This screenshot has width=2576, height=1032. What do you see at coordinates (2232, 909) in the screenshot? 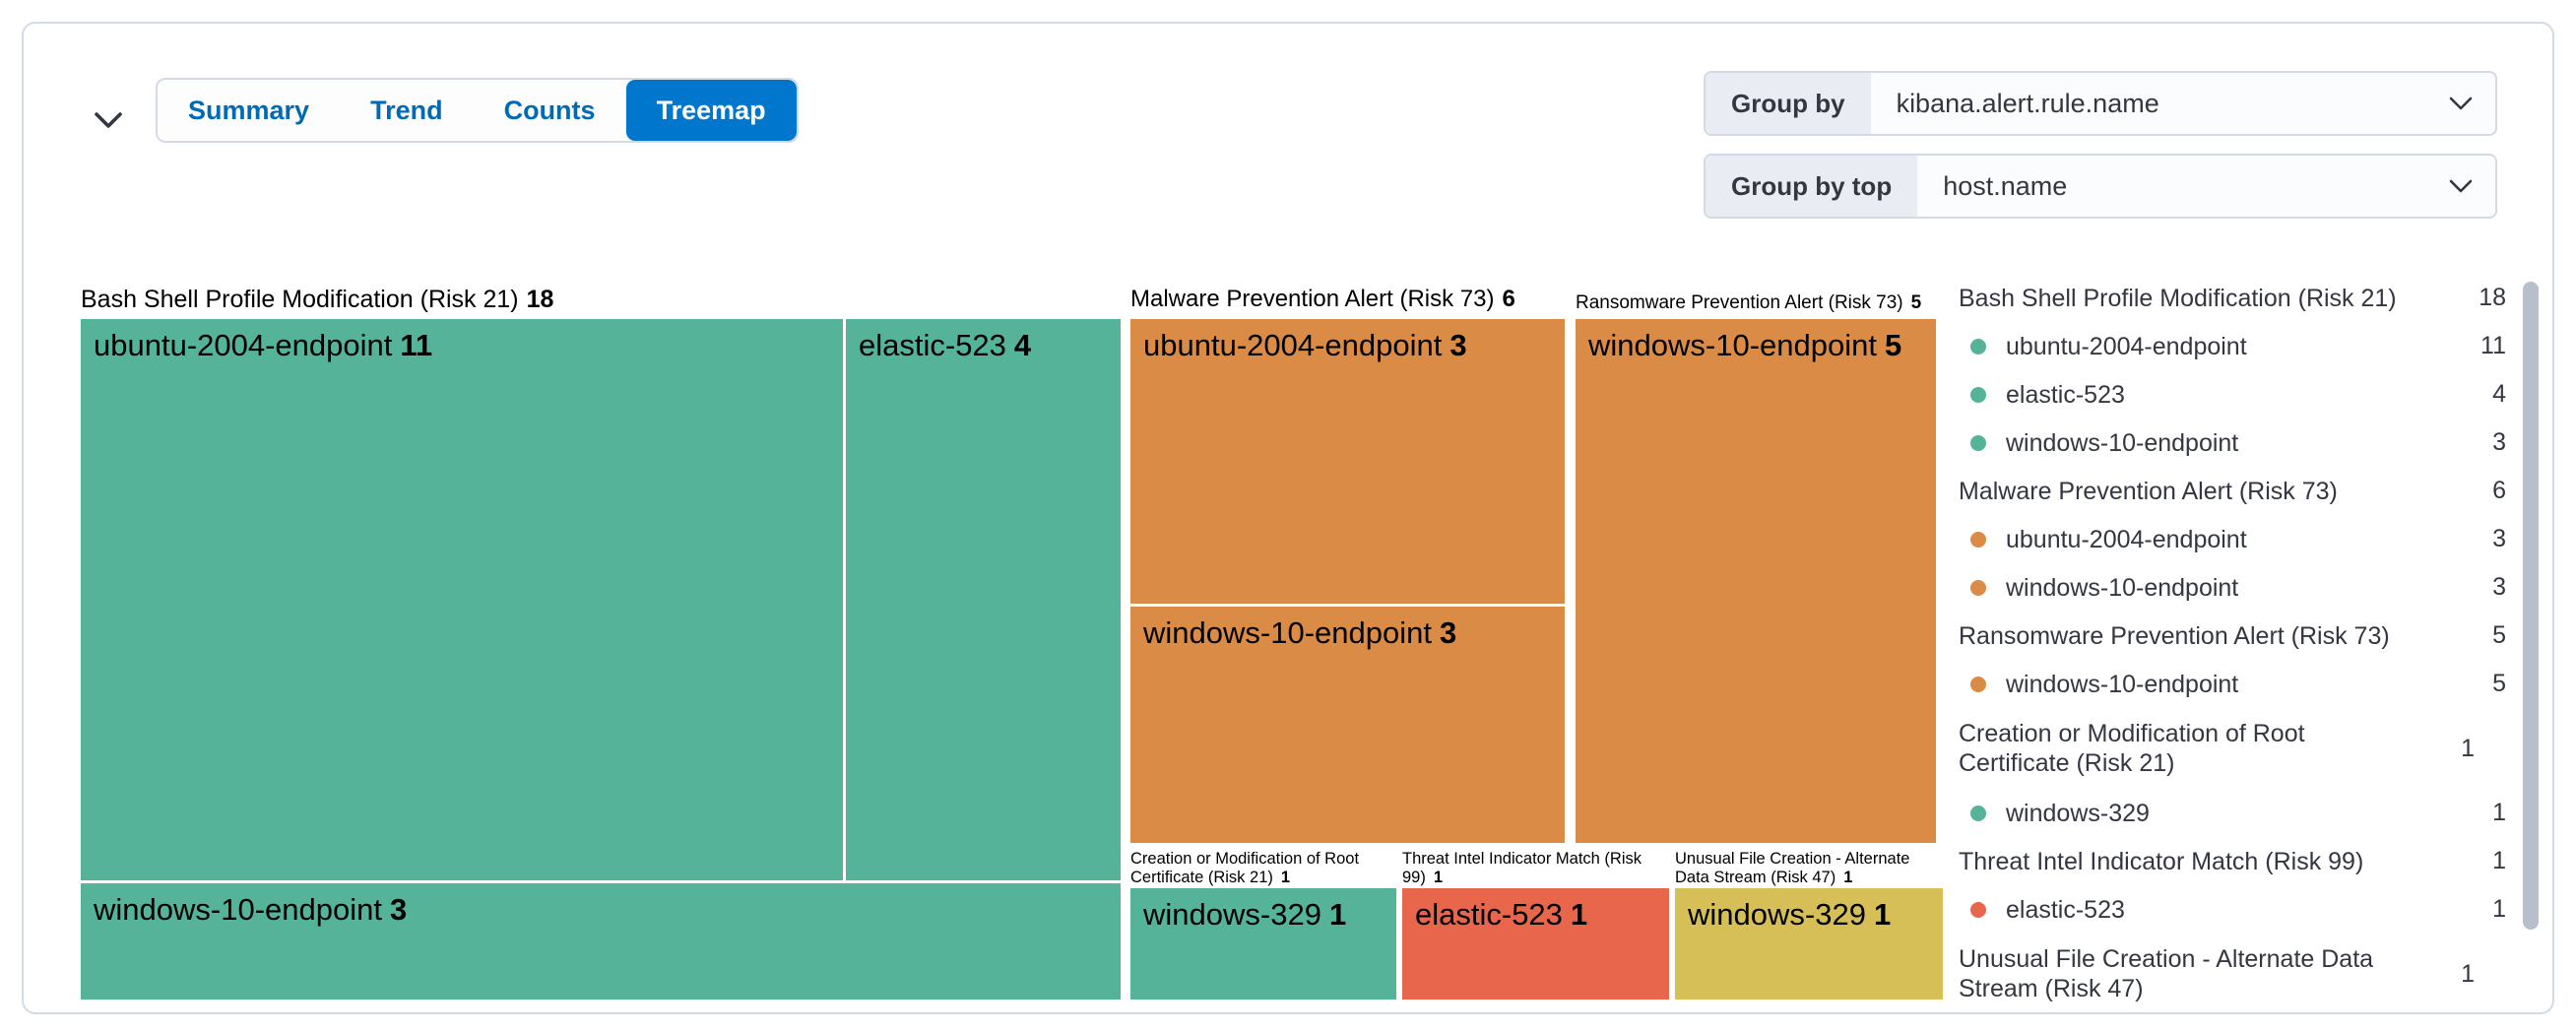
I see `legend-item: elastic-523 1` at bounding box center [2232, 909].